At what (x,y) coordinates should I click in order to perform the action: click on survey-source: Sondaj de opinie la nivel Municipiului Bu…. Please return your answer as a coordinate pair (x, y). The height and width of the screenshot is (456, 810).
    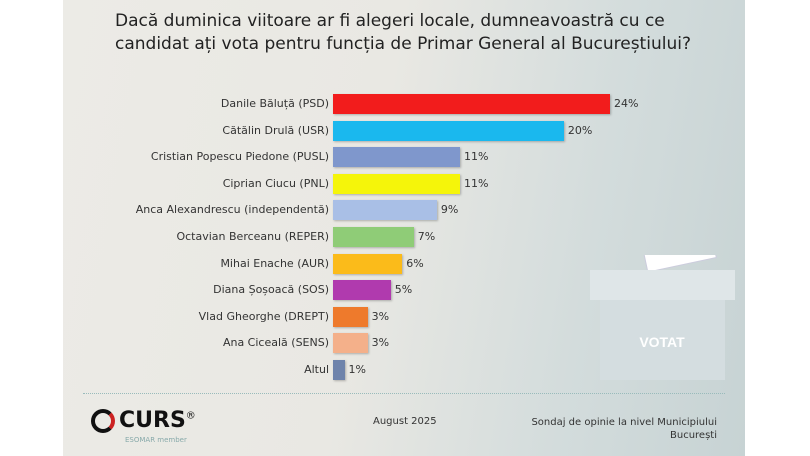
    Looking at the image, I should click on (624, 429).